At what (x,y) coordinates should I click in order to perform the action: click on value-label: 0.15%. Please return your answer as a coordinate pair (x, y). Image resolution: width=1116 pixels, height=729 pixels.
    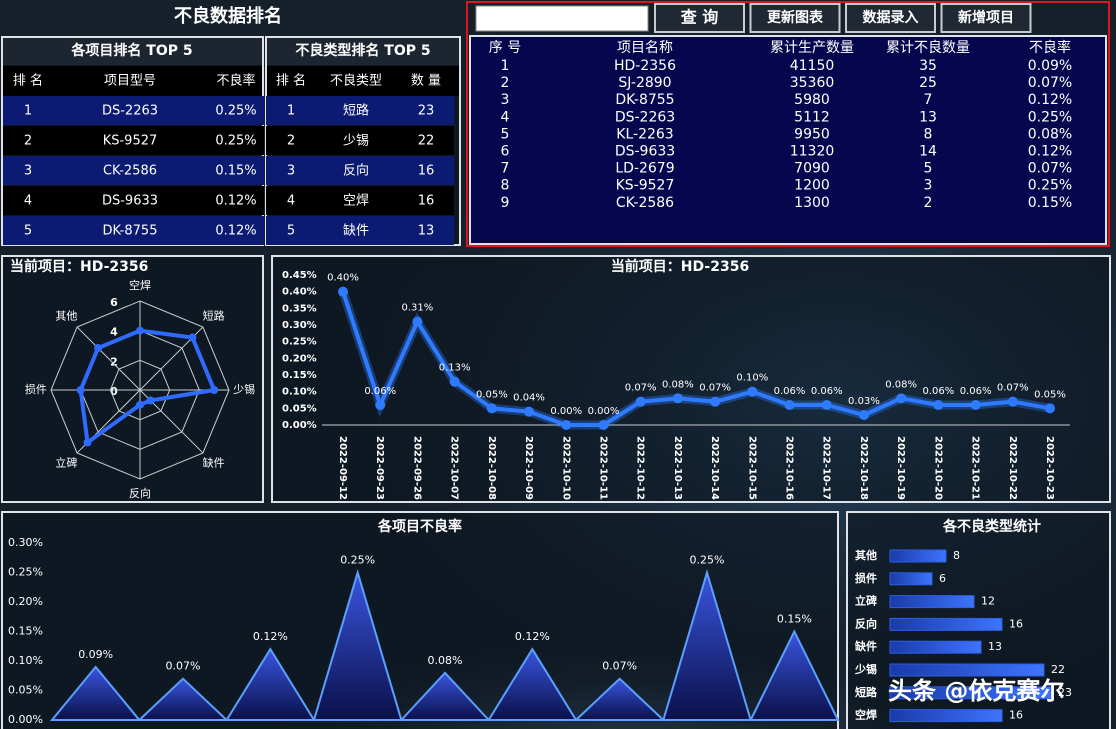
    Looking at the image, I should click on (794, 619).